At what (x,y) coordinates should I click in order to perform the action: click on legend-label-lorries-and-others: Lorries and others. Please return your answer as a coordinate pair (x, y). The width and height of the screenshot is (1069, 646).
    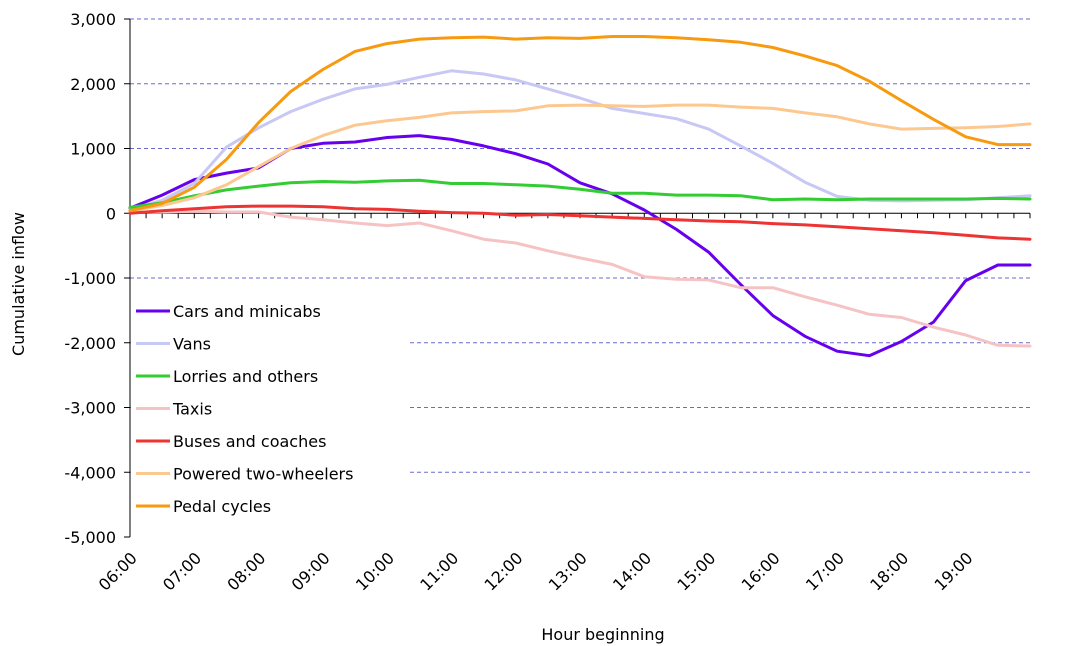
    Looking at the image, I should click on (245, 376).